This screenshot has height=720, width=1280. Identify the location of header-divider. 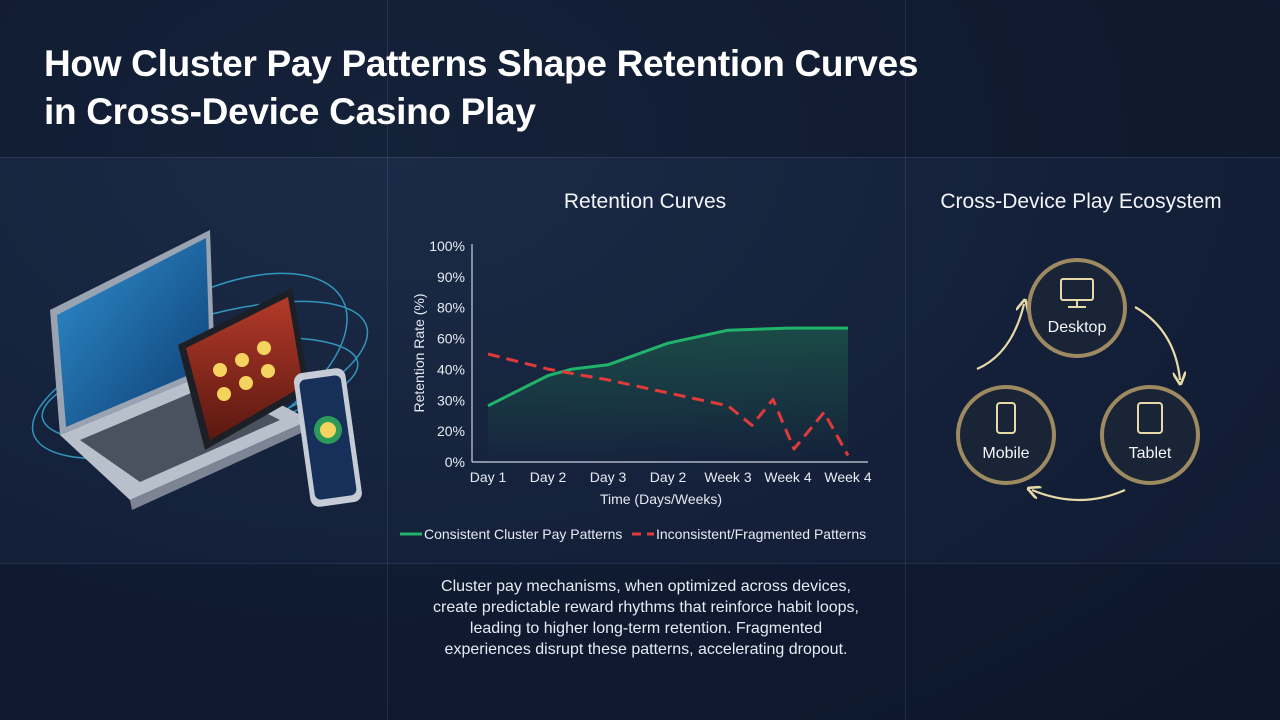
(640, 157).